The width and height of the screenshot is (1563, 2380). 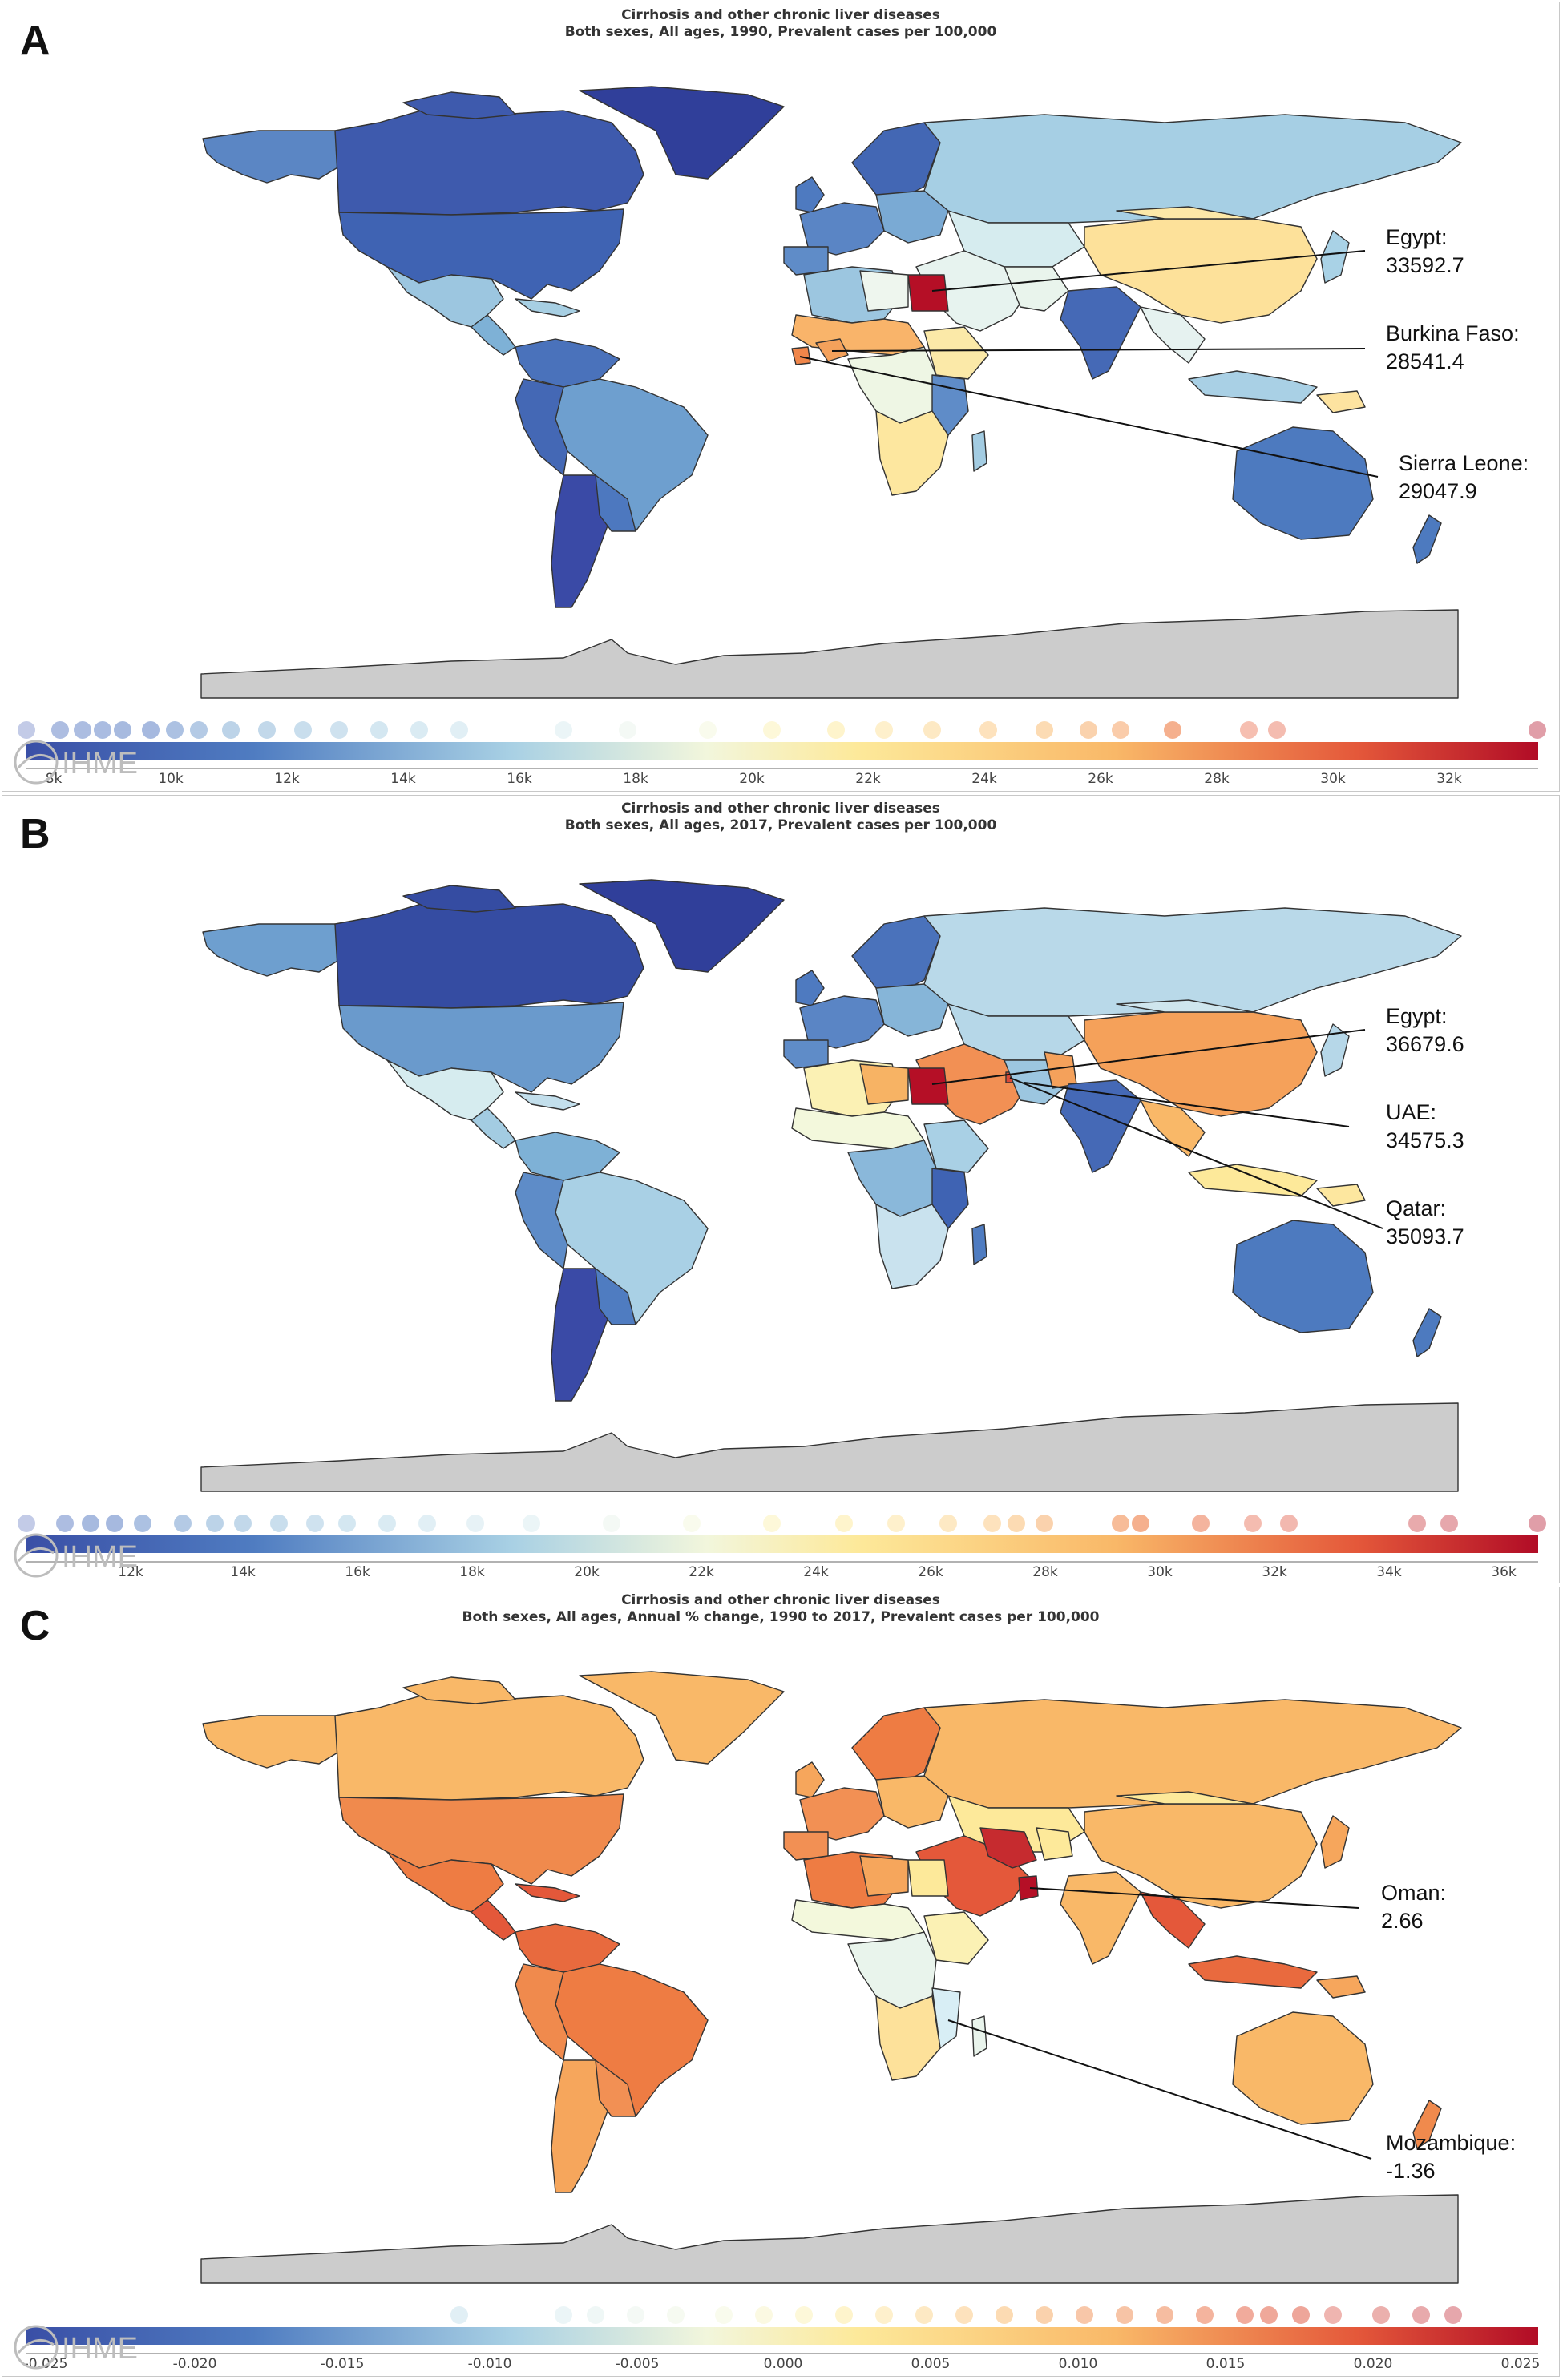 I want to click on svg-text: -0.005, so click(x=638, y=2364).